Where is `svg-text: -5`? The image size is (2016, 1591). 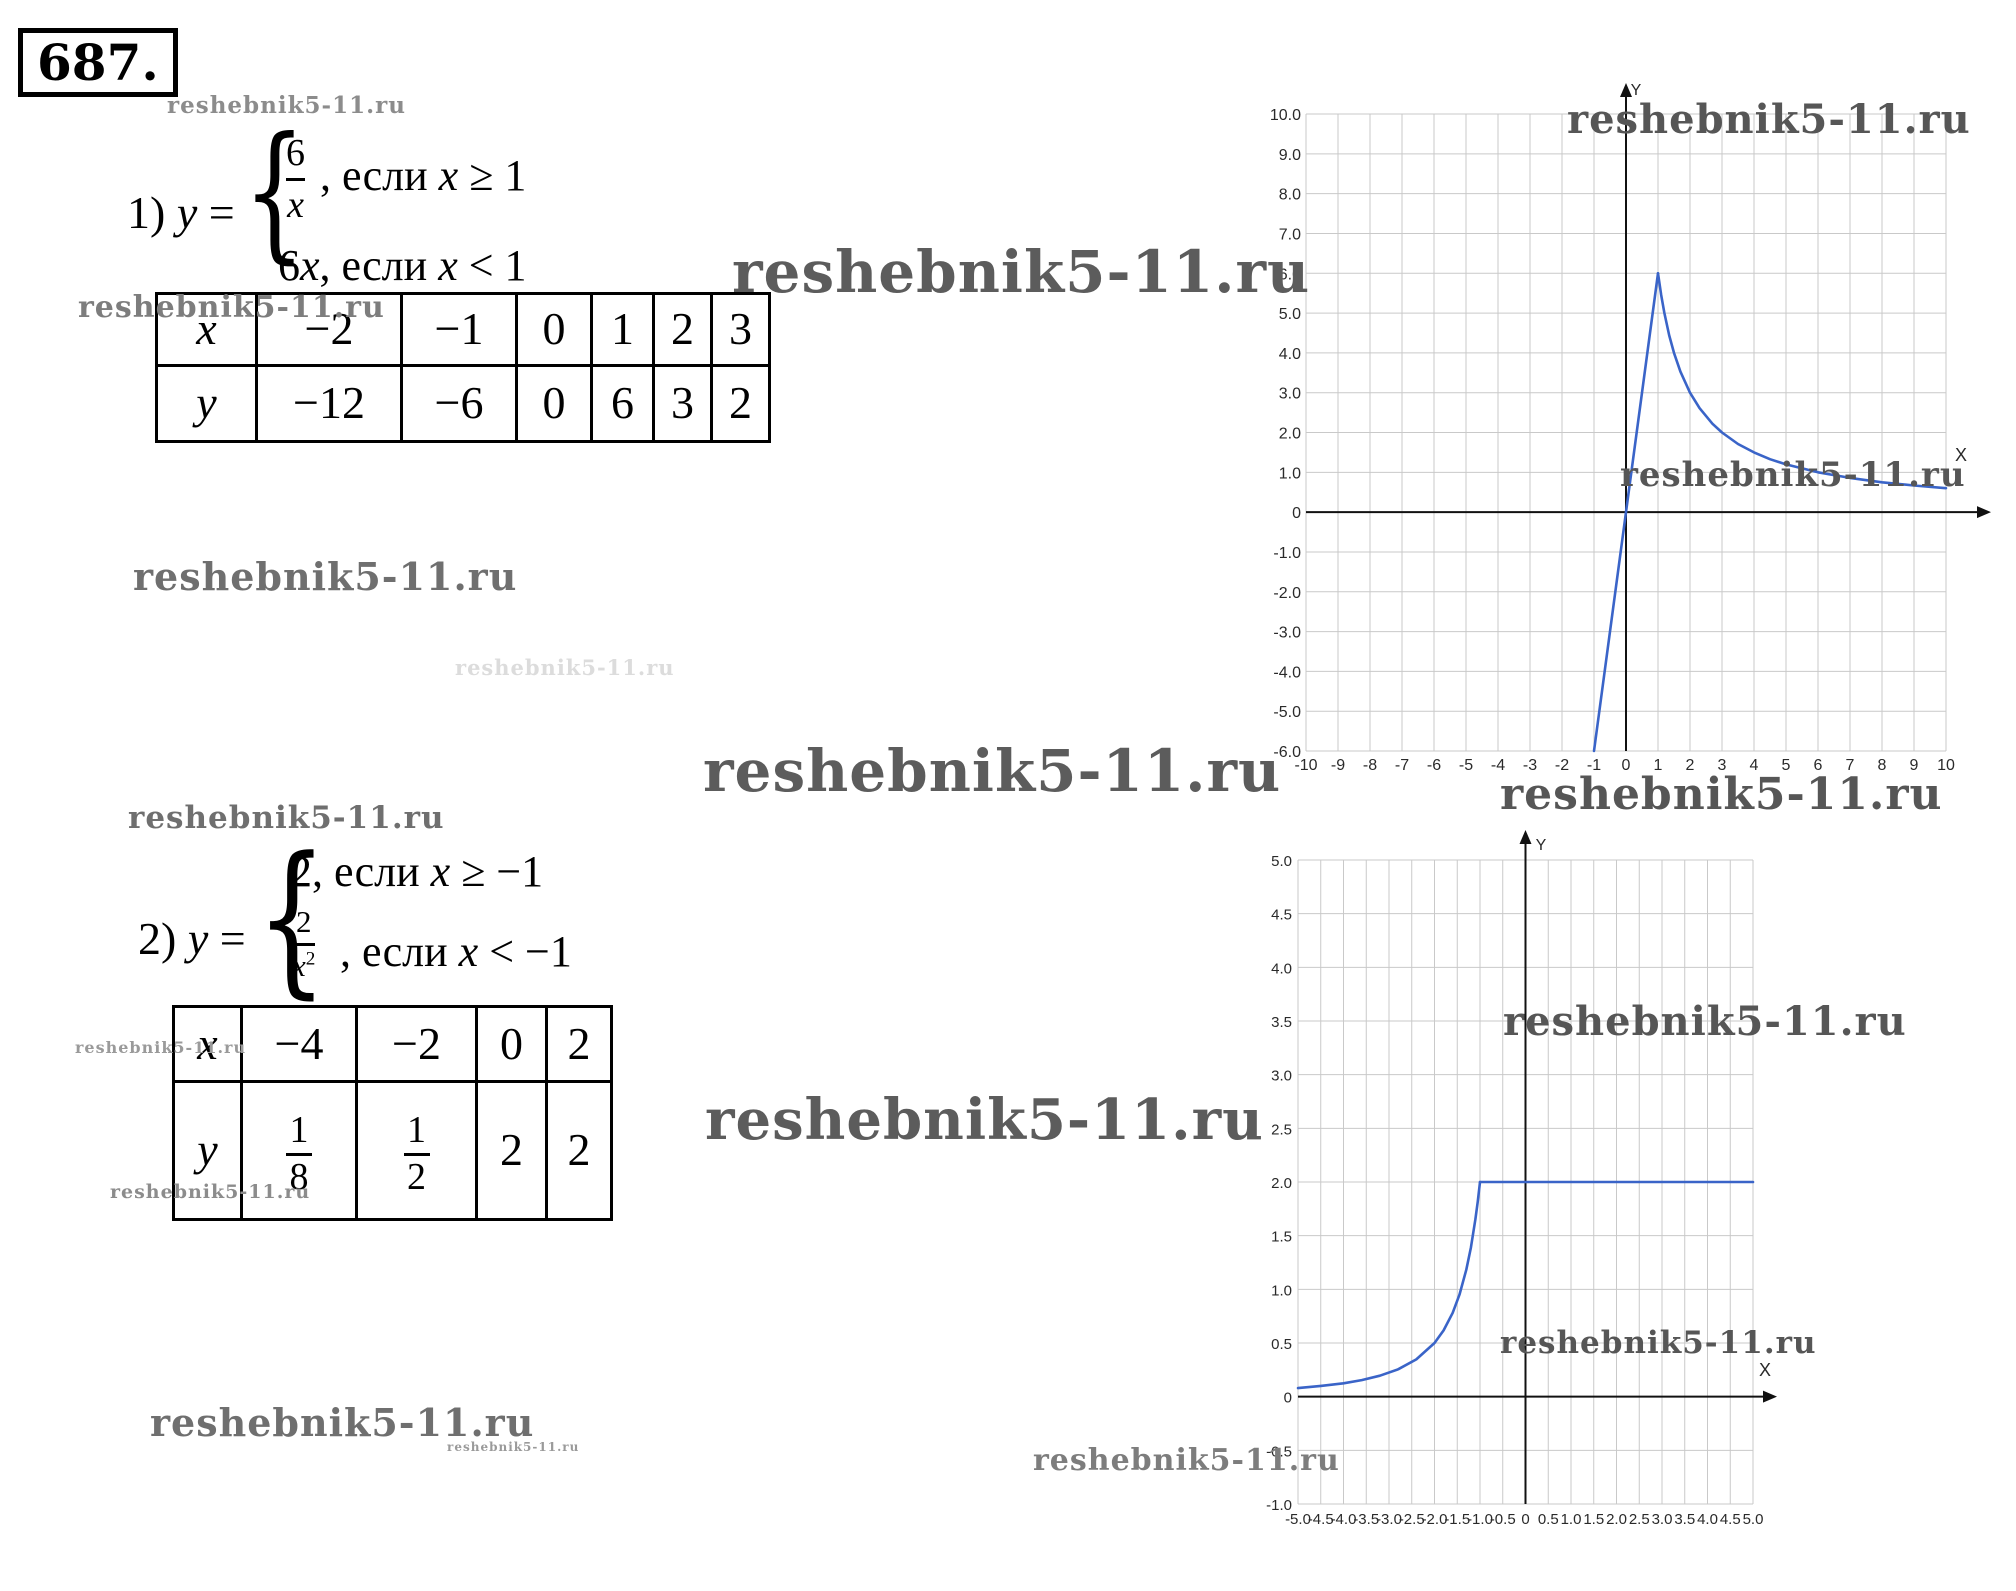 svg-text: -5 is located at coordinates (1466, 765).